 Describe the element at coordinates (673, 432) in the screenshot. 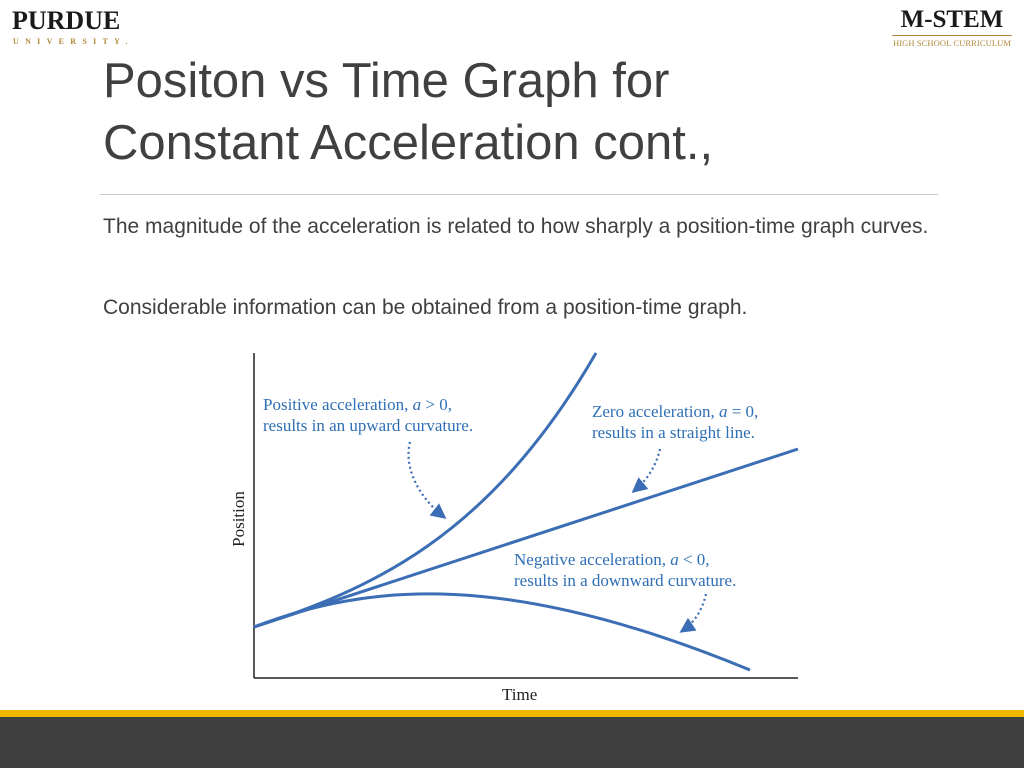

I see `zero-label-result: results in a straight line.` at that location.